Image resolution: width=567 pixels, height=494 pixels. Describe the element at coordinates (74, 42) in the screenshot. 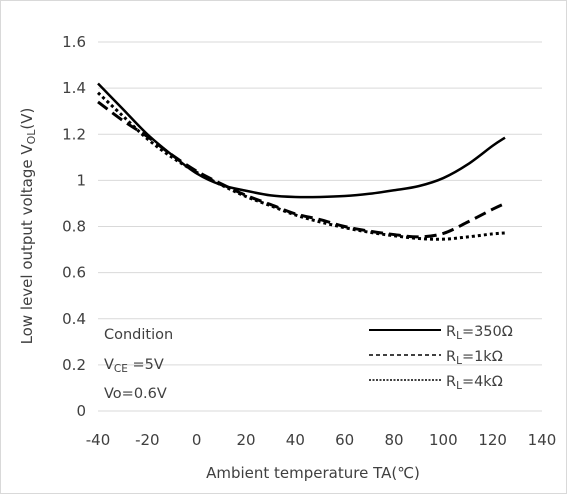

I see `y-tick-label: 1.6` at that location.